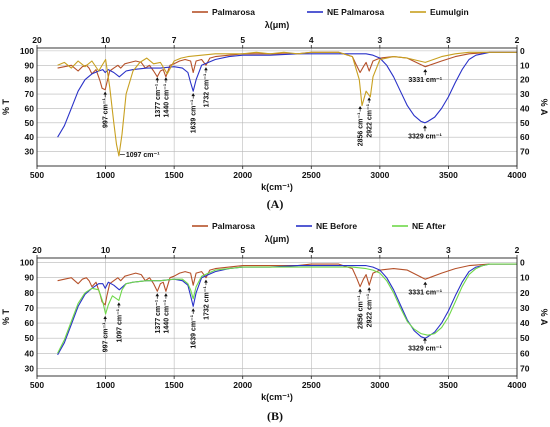  Describe the element at coordinates (429, 226) in the screenshot. I see `legend-label: NE After` at that location.